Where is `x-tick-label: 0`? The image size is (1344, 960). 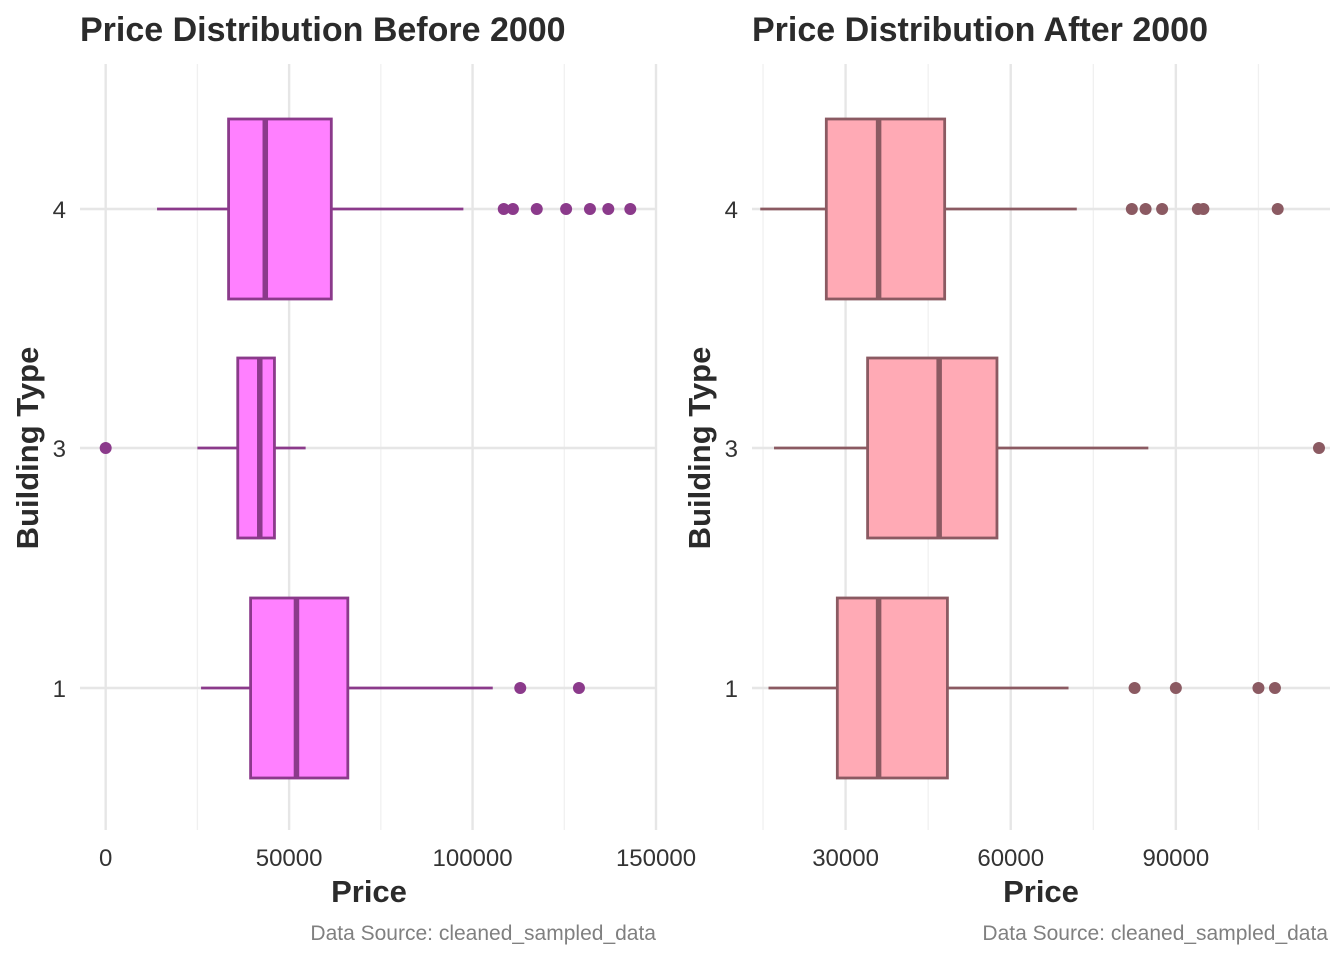 x-tick-label: 0 is located at coordinates (105, 858).